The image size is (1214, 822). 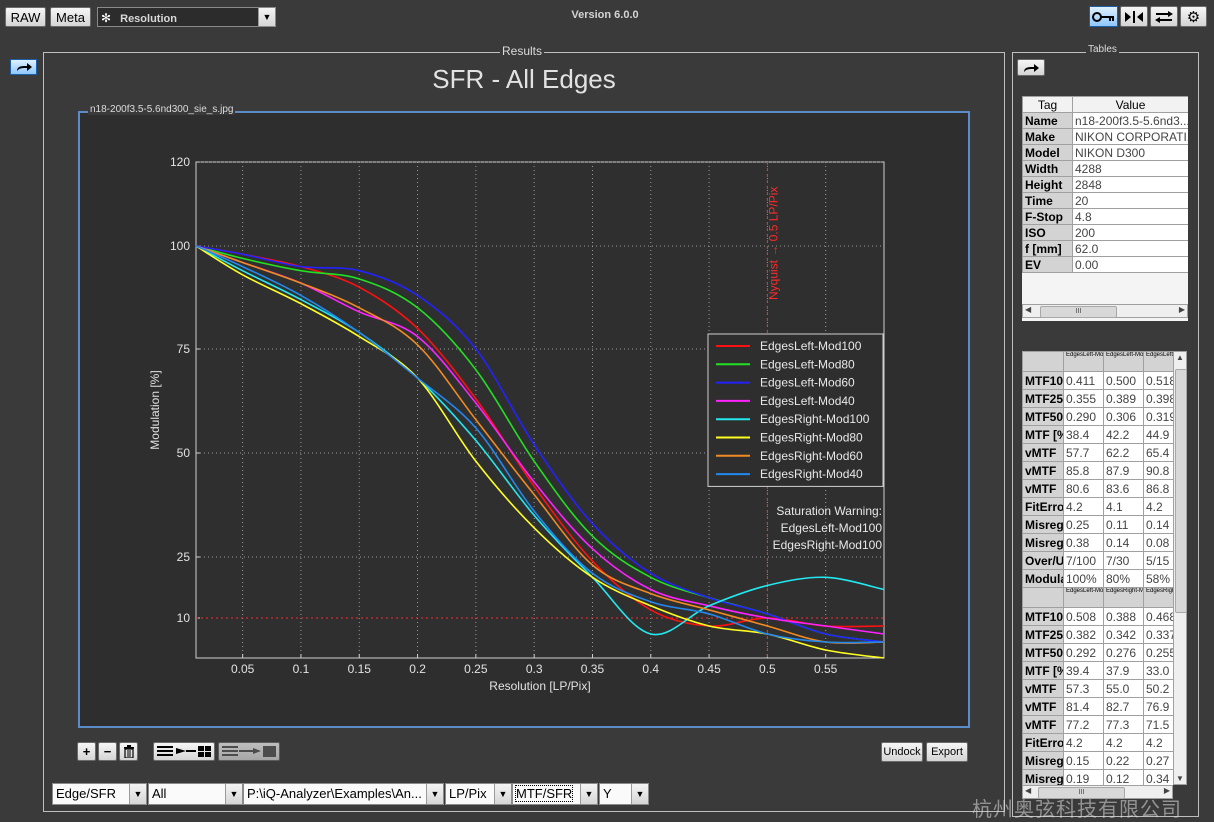 What do you see at coordinates (99, 794) in the screenshot?
I see `analysis-select: Edge/SFR ▼` at bounding box center [99, 794].